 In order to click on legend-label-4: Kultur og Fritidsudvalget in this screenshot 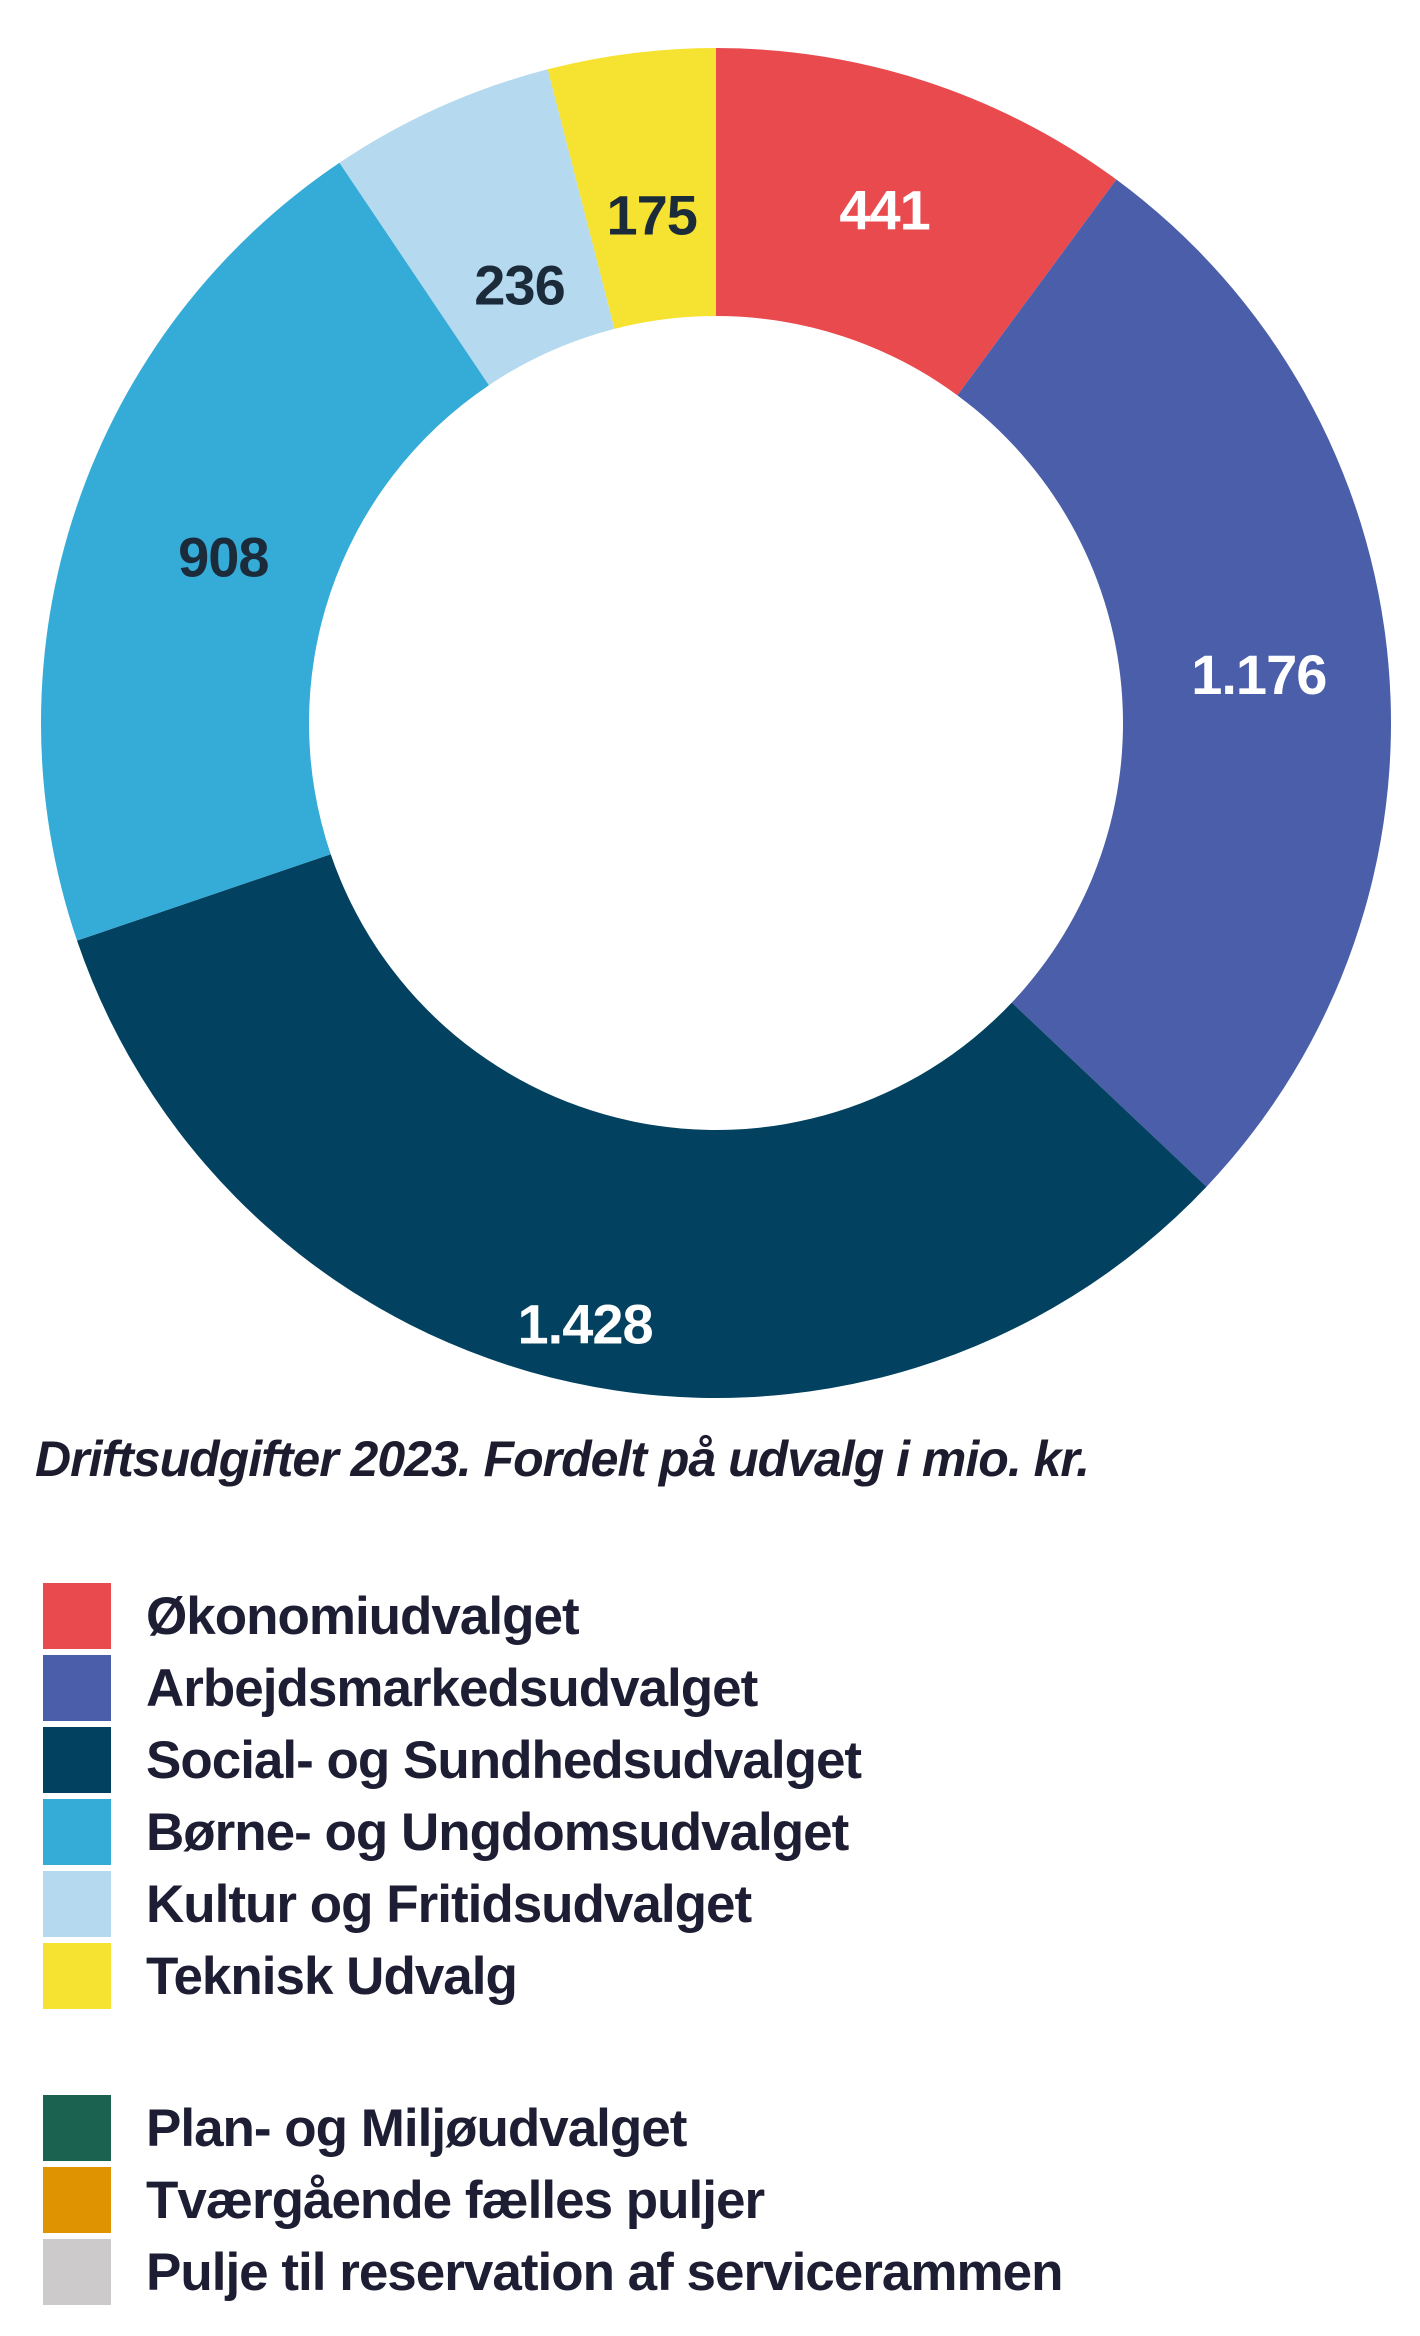, I will do `click(449, 1904)`.